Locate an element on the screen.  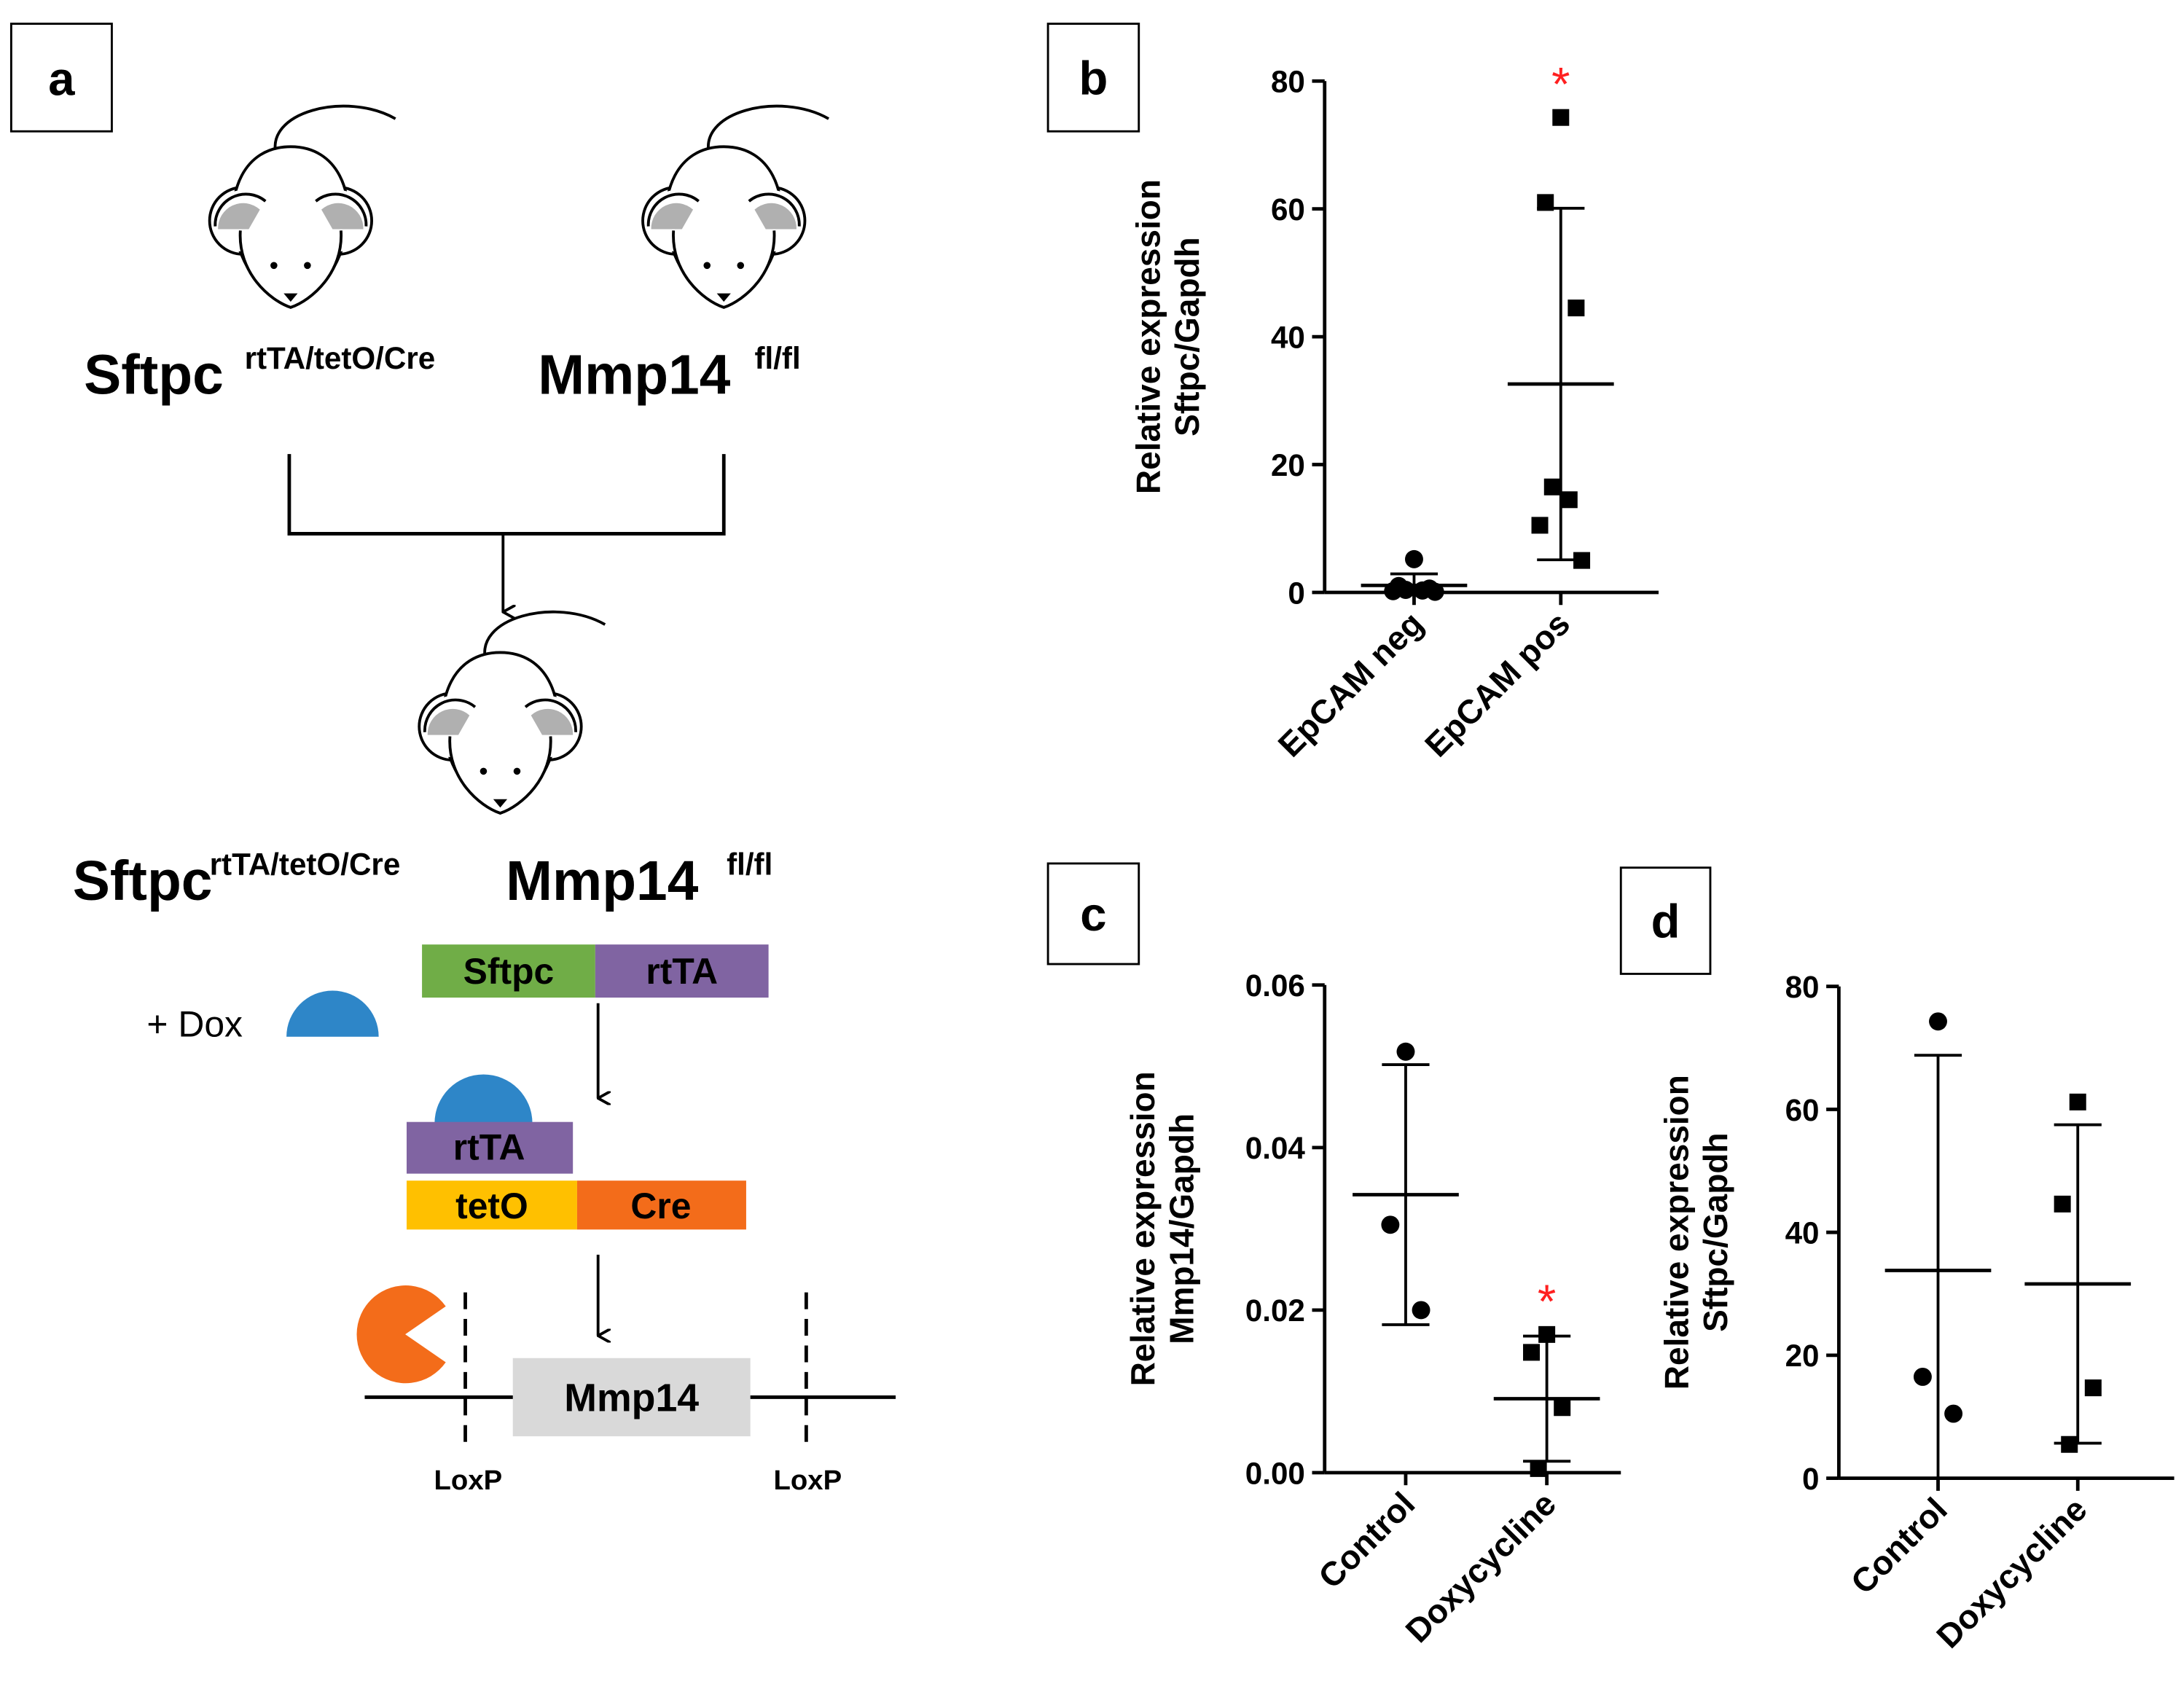
panel-label: d is located at coordinates (1666, 921).